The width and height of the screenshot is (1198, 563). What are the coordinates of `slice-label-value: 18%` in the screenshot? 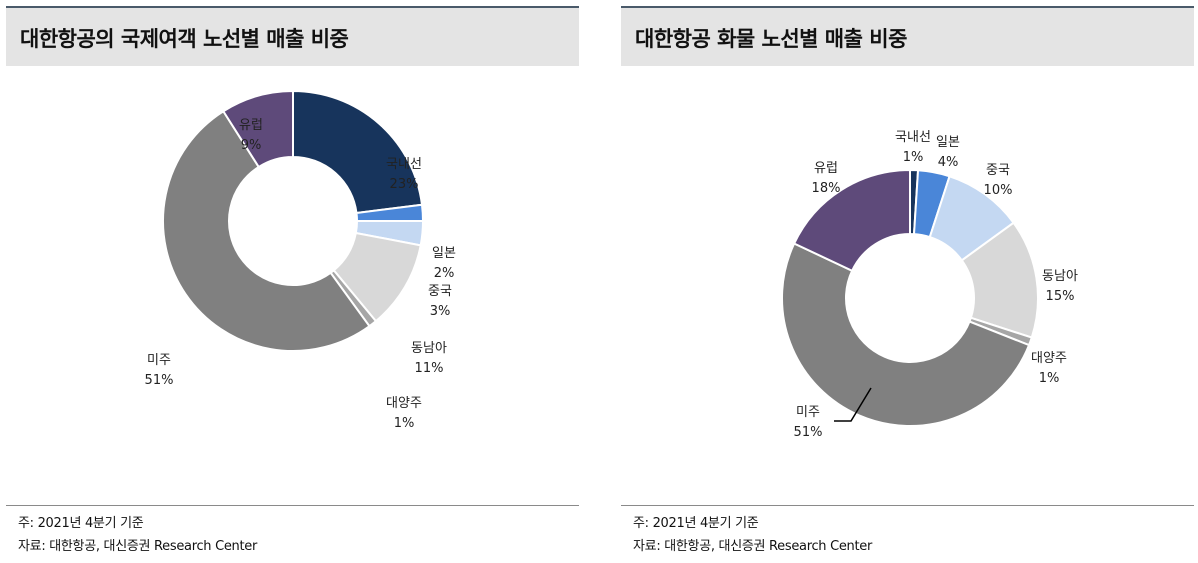 It's located at (826, 188).